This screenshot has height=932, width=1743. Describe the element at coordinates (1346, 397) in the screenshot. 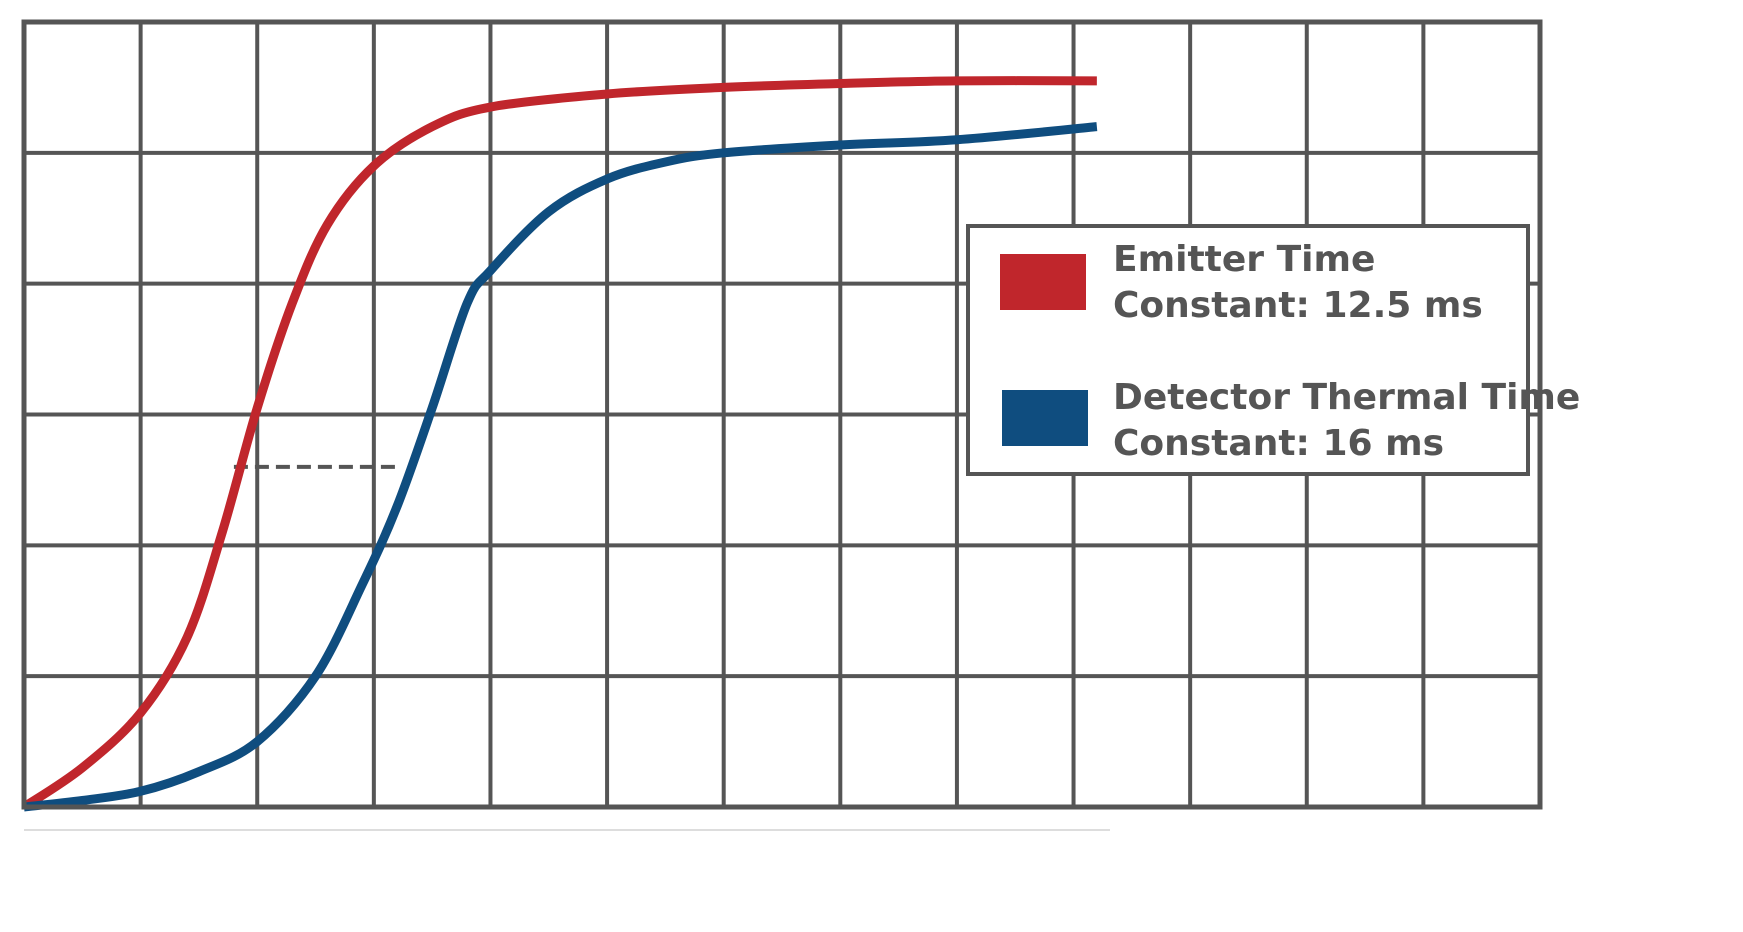

I see `legend-label-detector-line1: Detector Thermal Time` at that location.